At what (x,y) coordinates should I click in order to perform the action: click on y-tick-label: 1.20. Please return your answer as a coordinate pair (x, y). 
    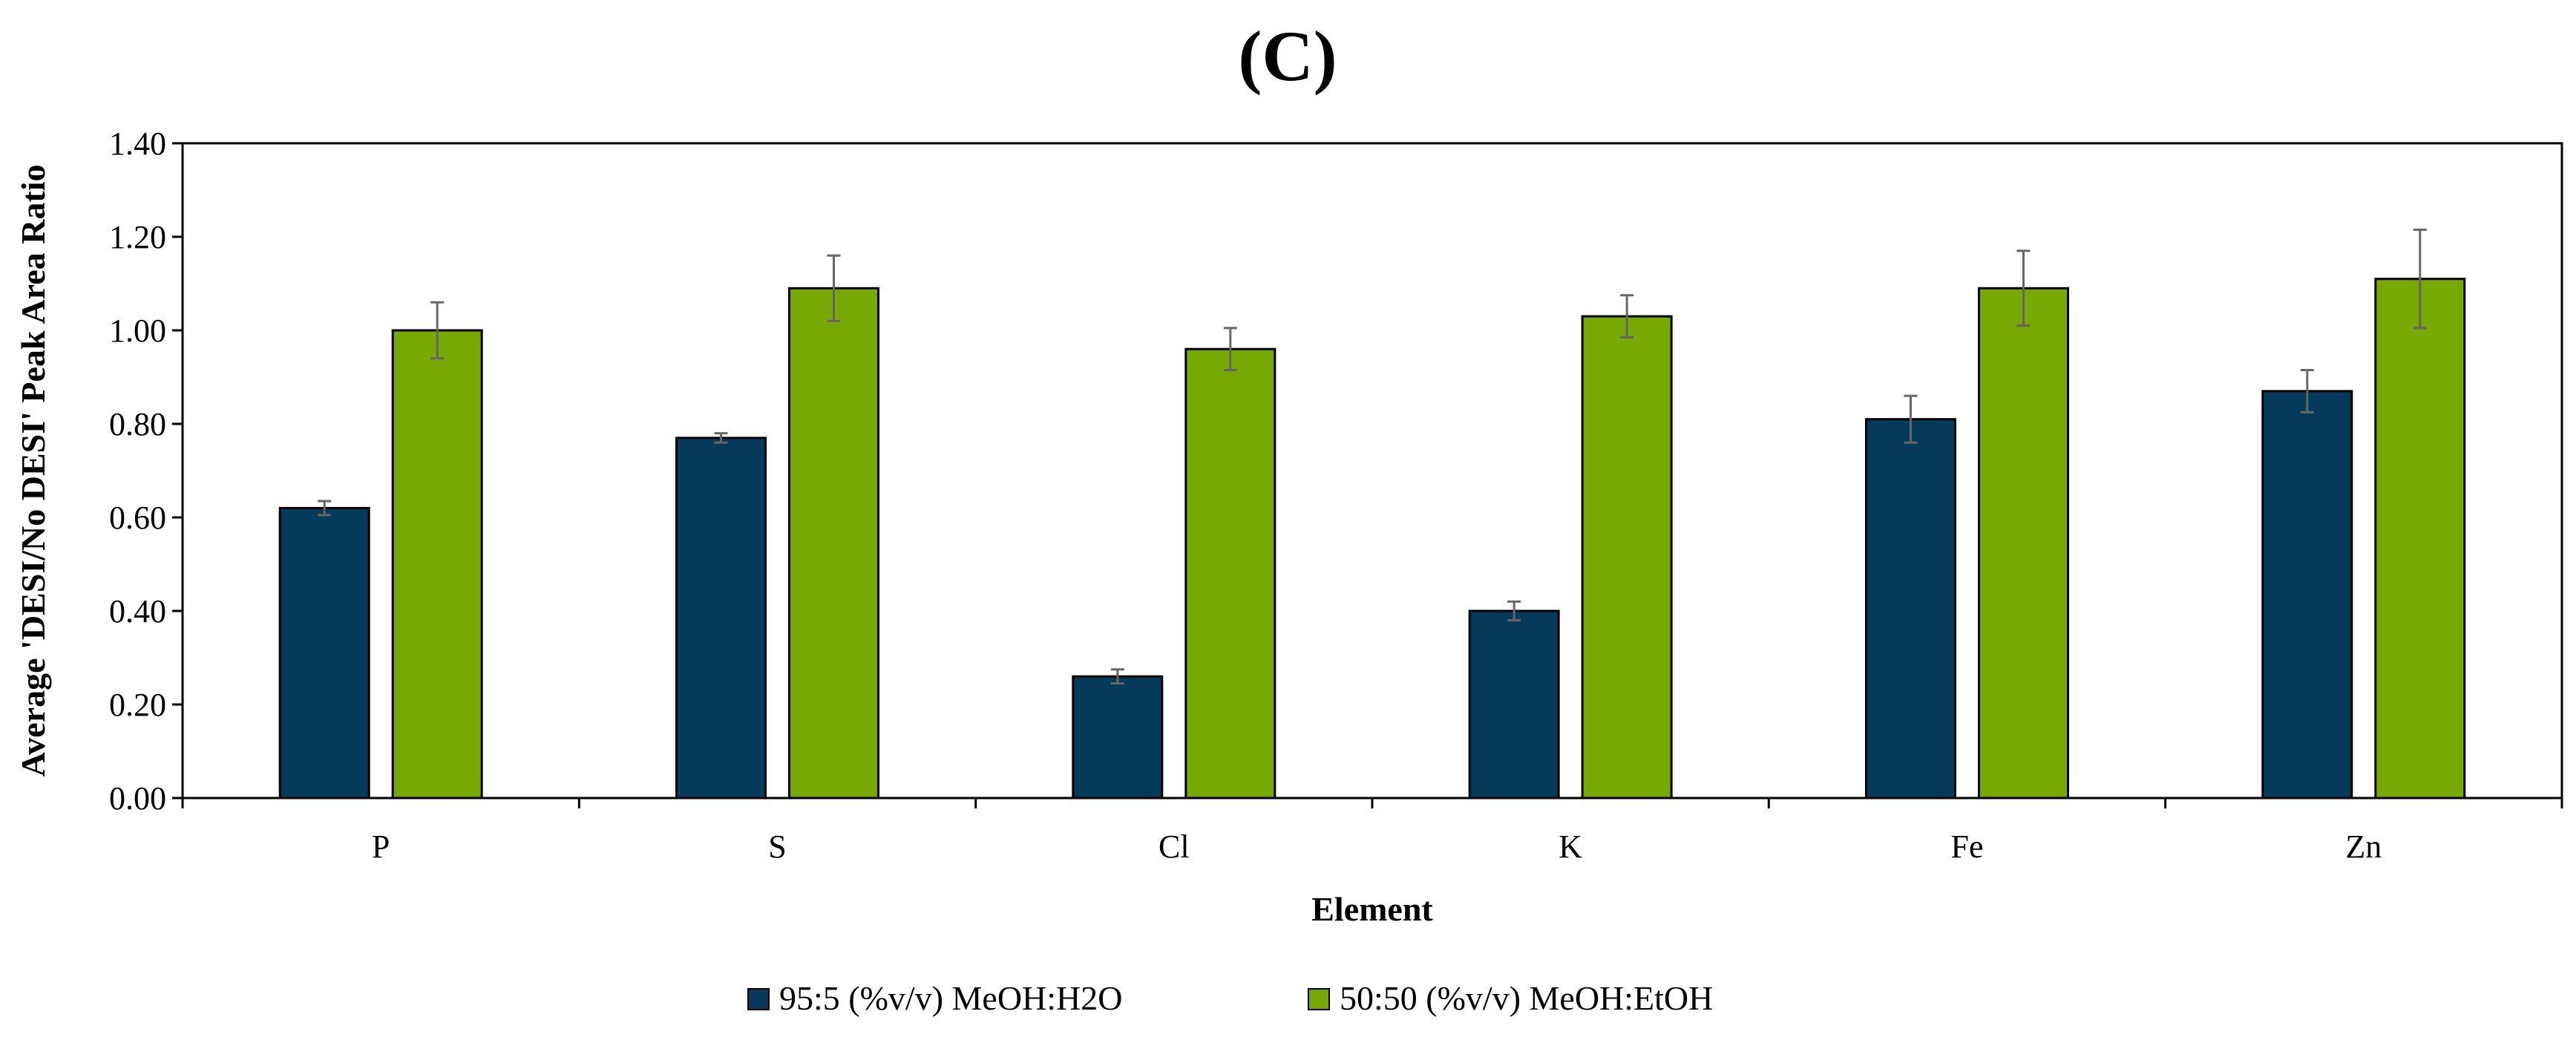
    Looking at the image, I should click on (138, 237).